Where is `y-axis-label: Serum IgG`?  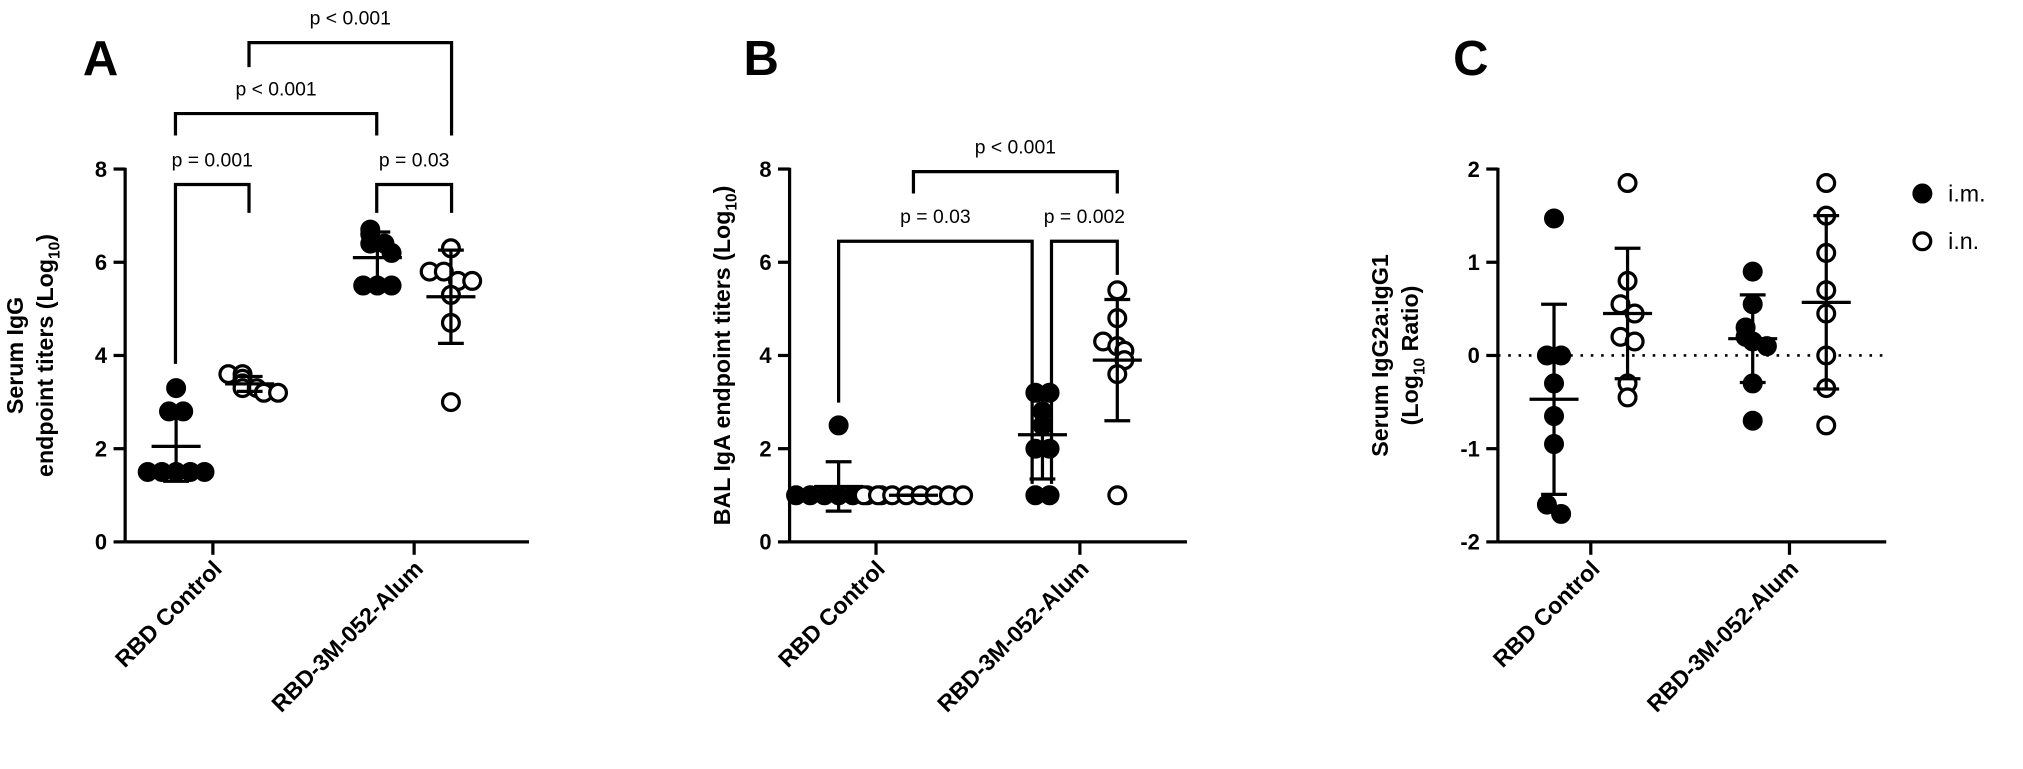 y-axis-label: Serum IgG is located at coordinates (15, 355).